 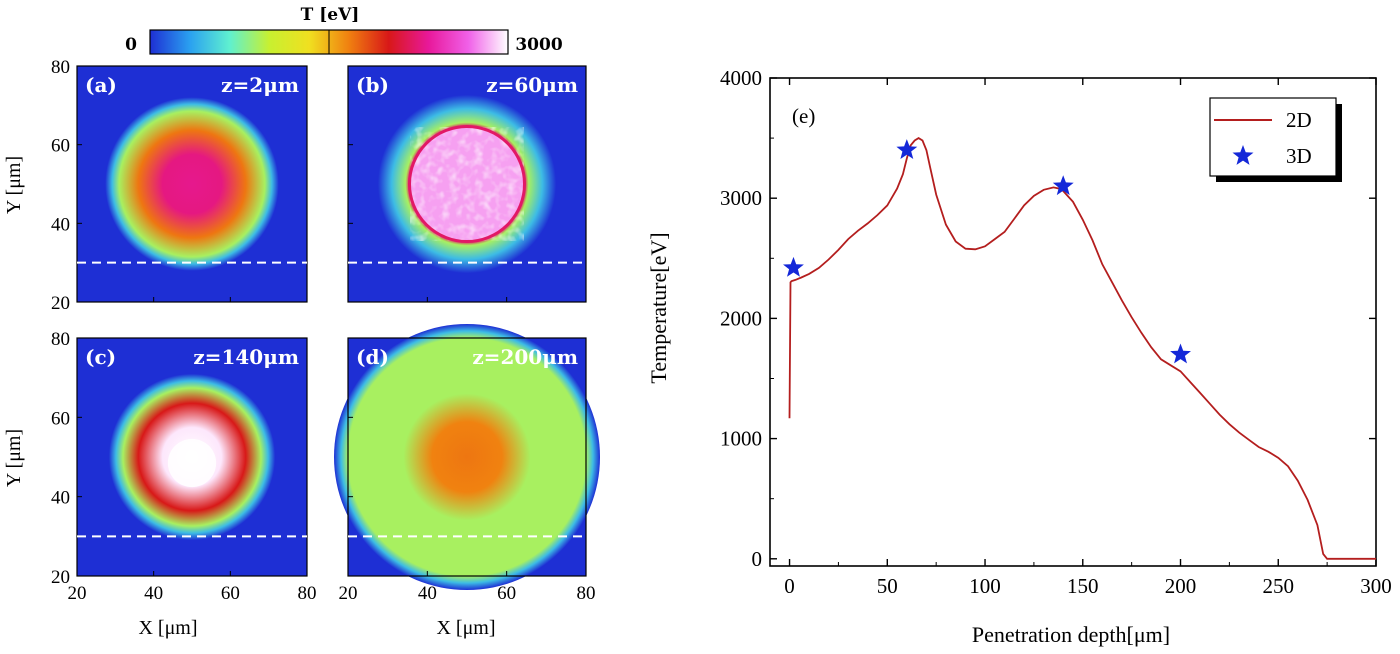 What do you see at coordinates (1071, 634) in the screenshot?
I see `line-chart-xlabel: Penetration depth[μm]` at bounding box center [1071, 634].